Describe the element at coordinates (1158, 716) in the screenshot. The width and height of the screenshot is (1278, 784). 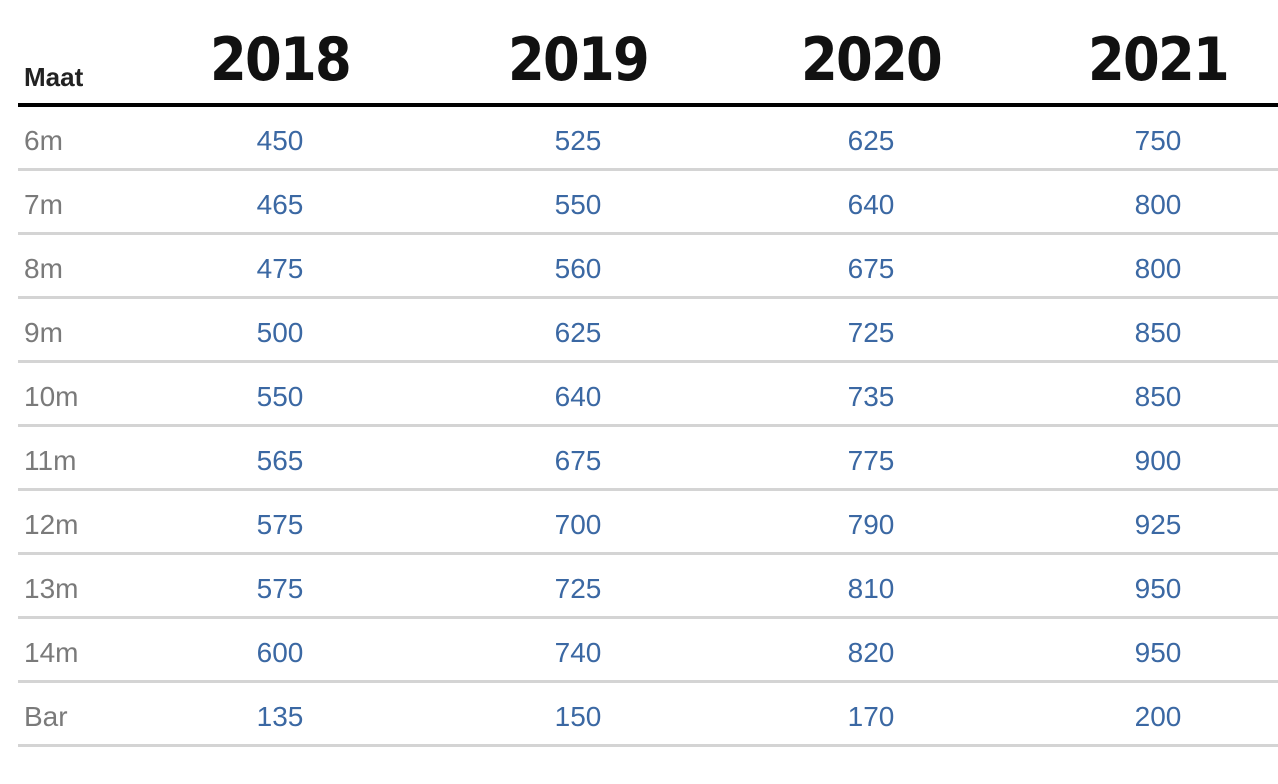
I see `price-cell: 200` at that location.